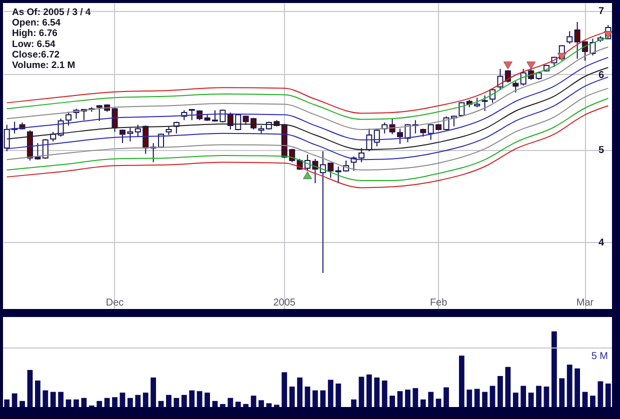 The image size is (620, 419). What do you see at coordinates (601, 75) in the screenshot?
I see `y-tick-label: 6` at bounding box center [601, 75].